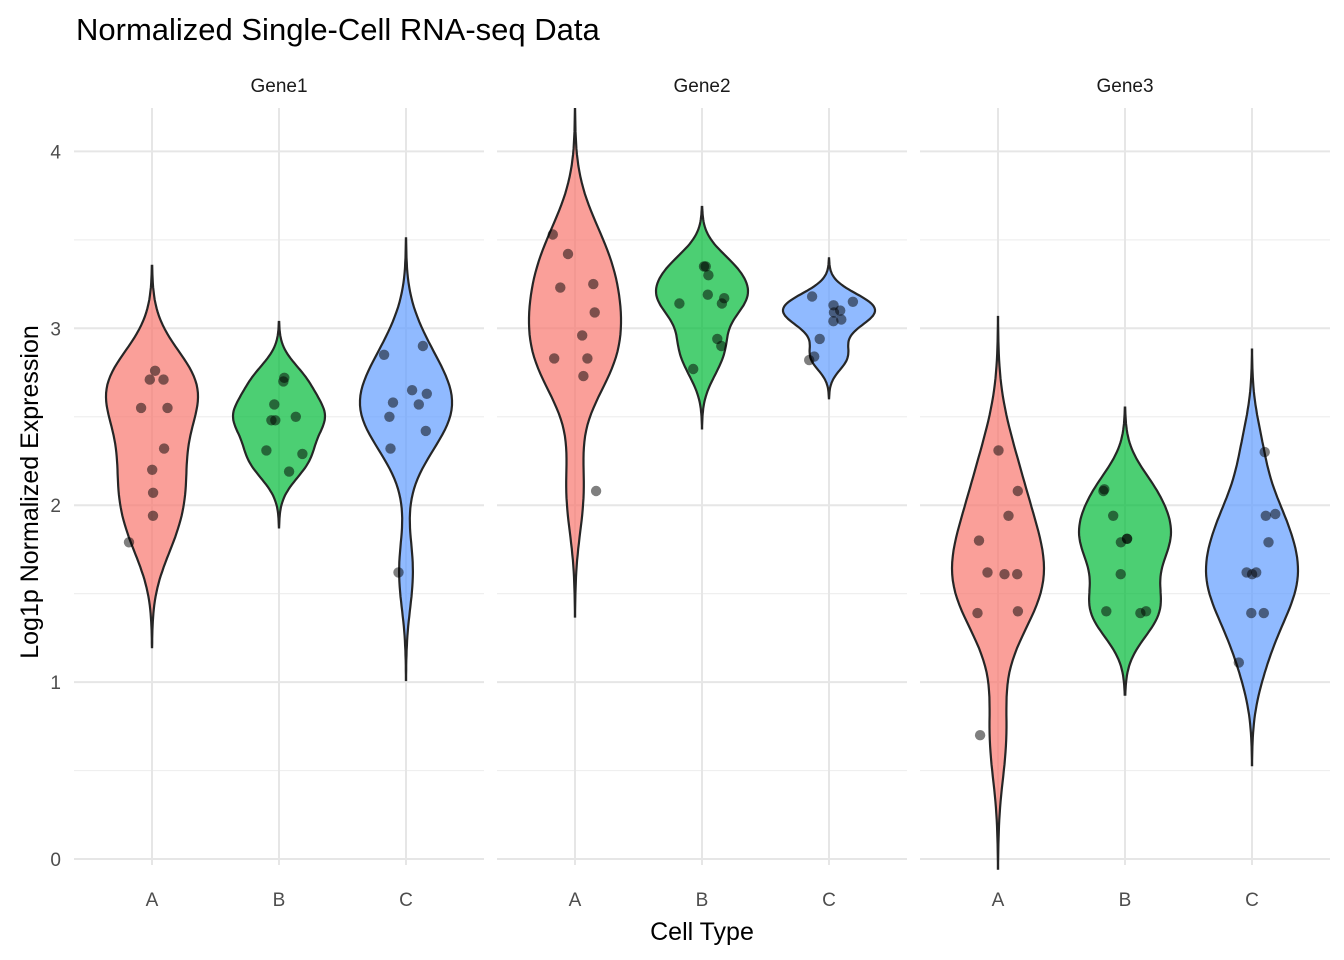 Image resolution: width=1344 pixels, height=960 pixels. Describe the element at coordinates (30, 492) in the screenshot. I see `y-axis-title: Log1p Normalized Expression` at that location.